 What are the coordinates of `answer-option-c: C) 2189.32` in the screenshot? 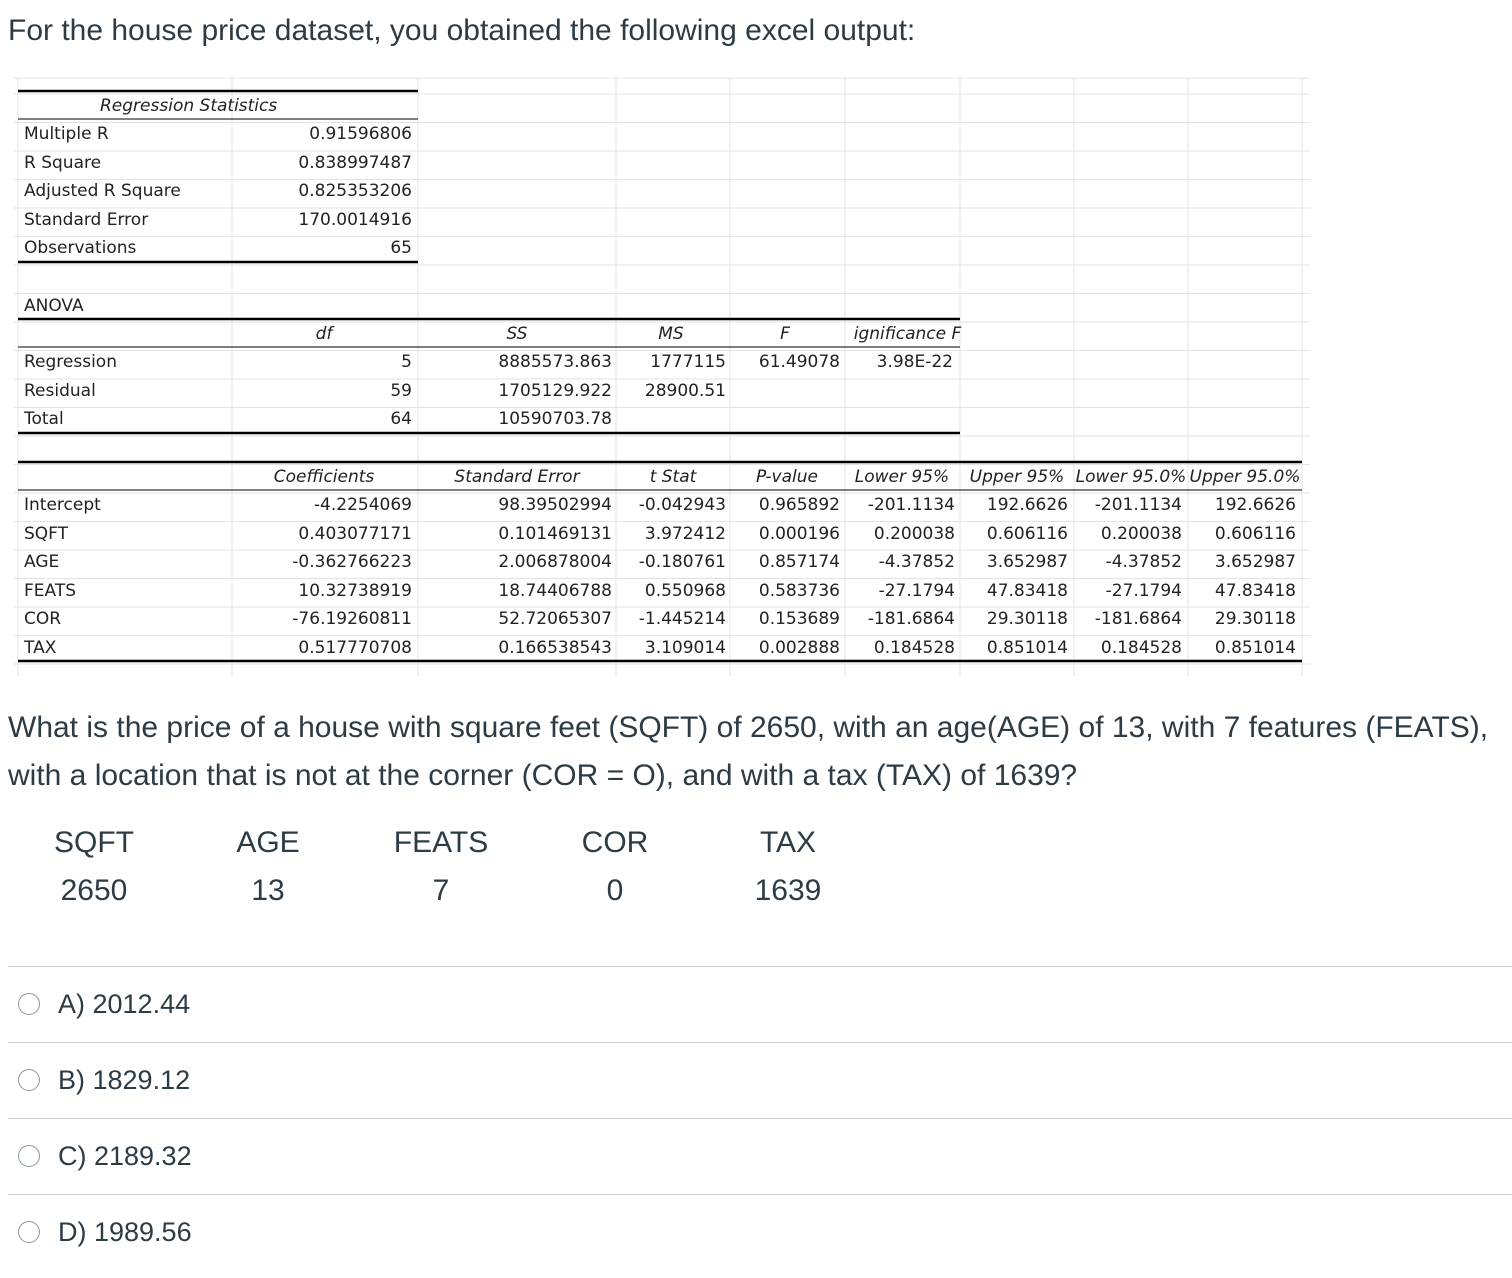 It's located at (105, 1156).